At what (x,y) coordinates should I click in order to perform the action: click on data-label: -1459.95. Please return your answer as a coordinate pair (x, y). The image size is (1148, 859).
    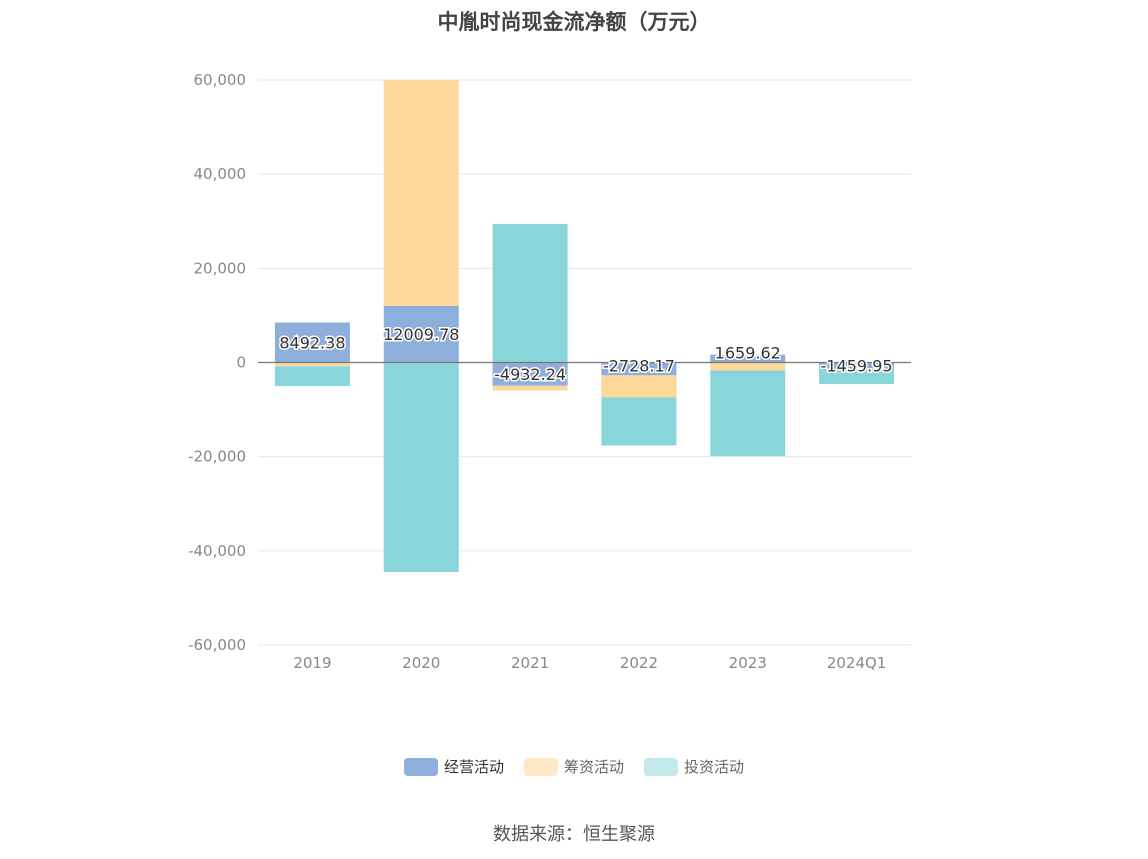
    Looking at the image, I should click on (857, 366).